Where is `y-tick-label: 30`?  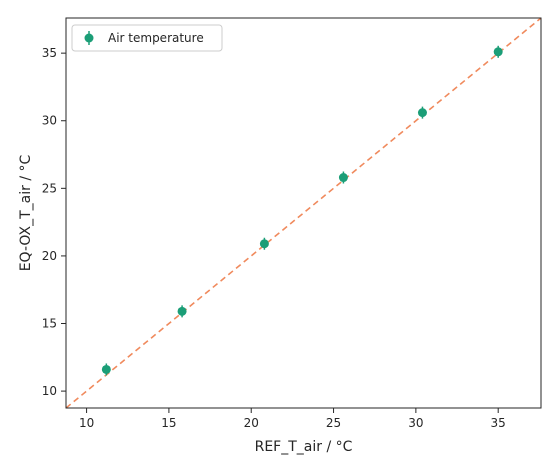 y-tick-label: 30 is located at coordinates (49, 121).